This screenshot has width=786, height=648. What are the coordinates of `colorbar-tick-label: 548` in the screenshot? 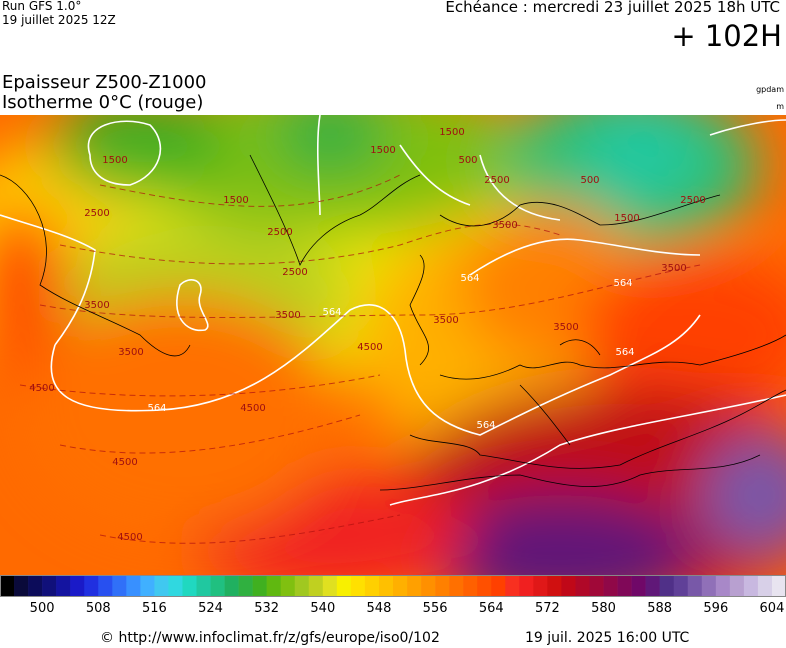 It's located at (379, 608).